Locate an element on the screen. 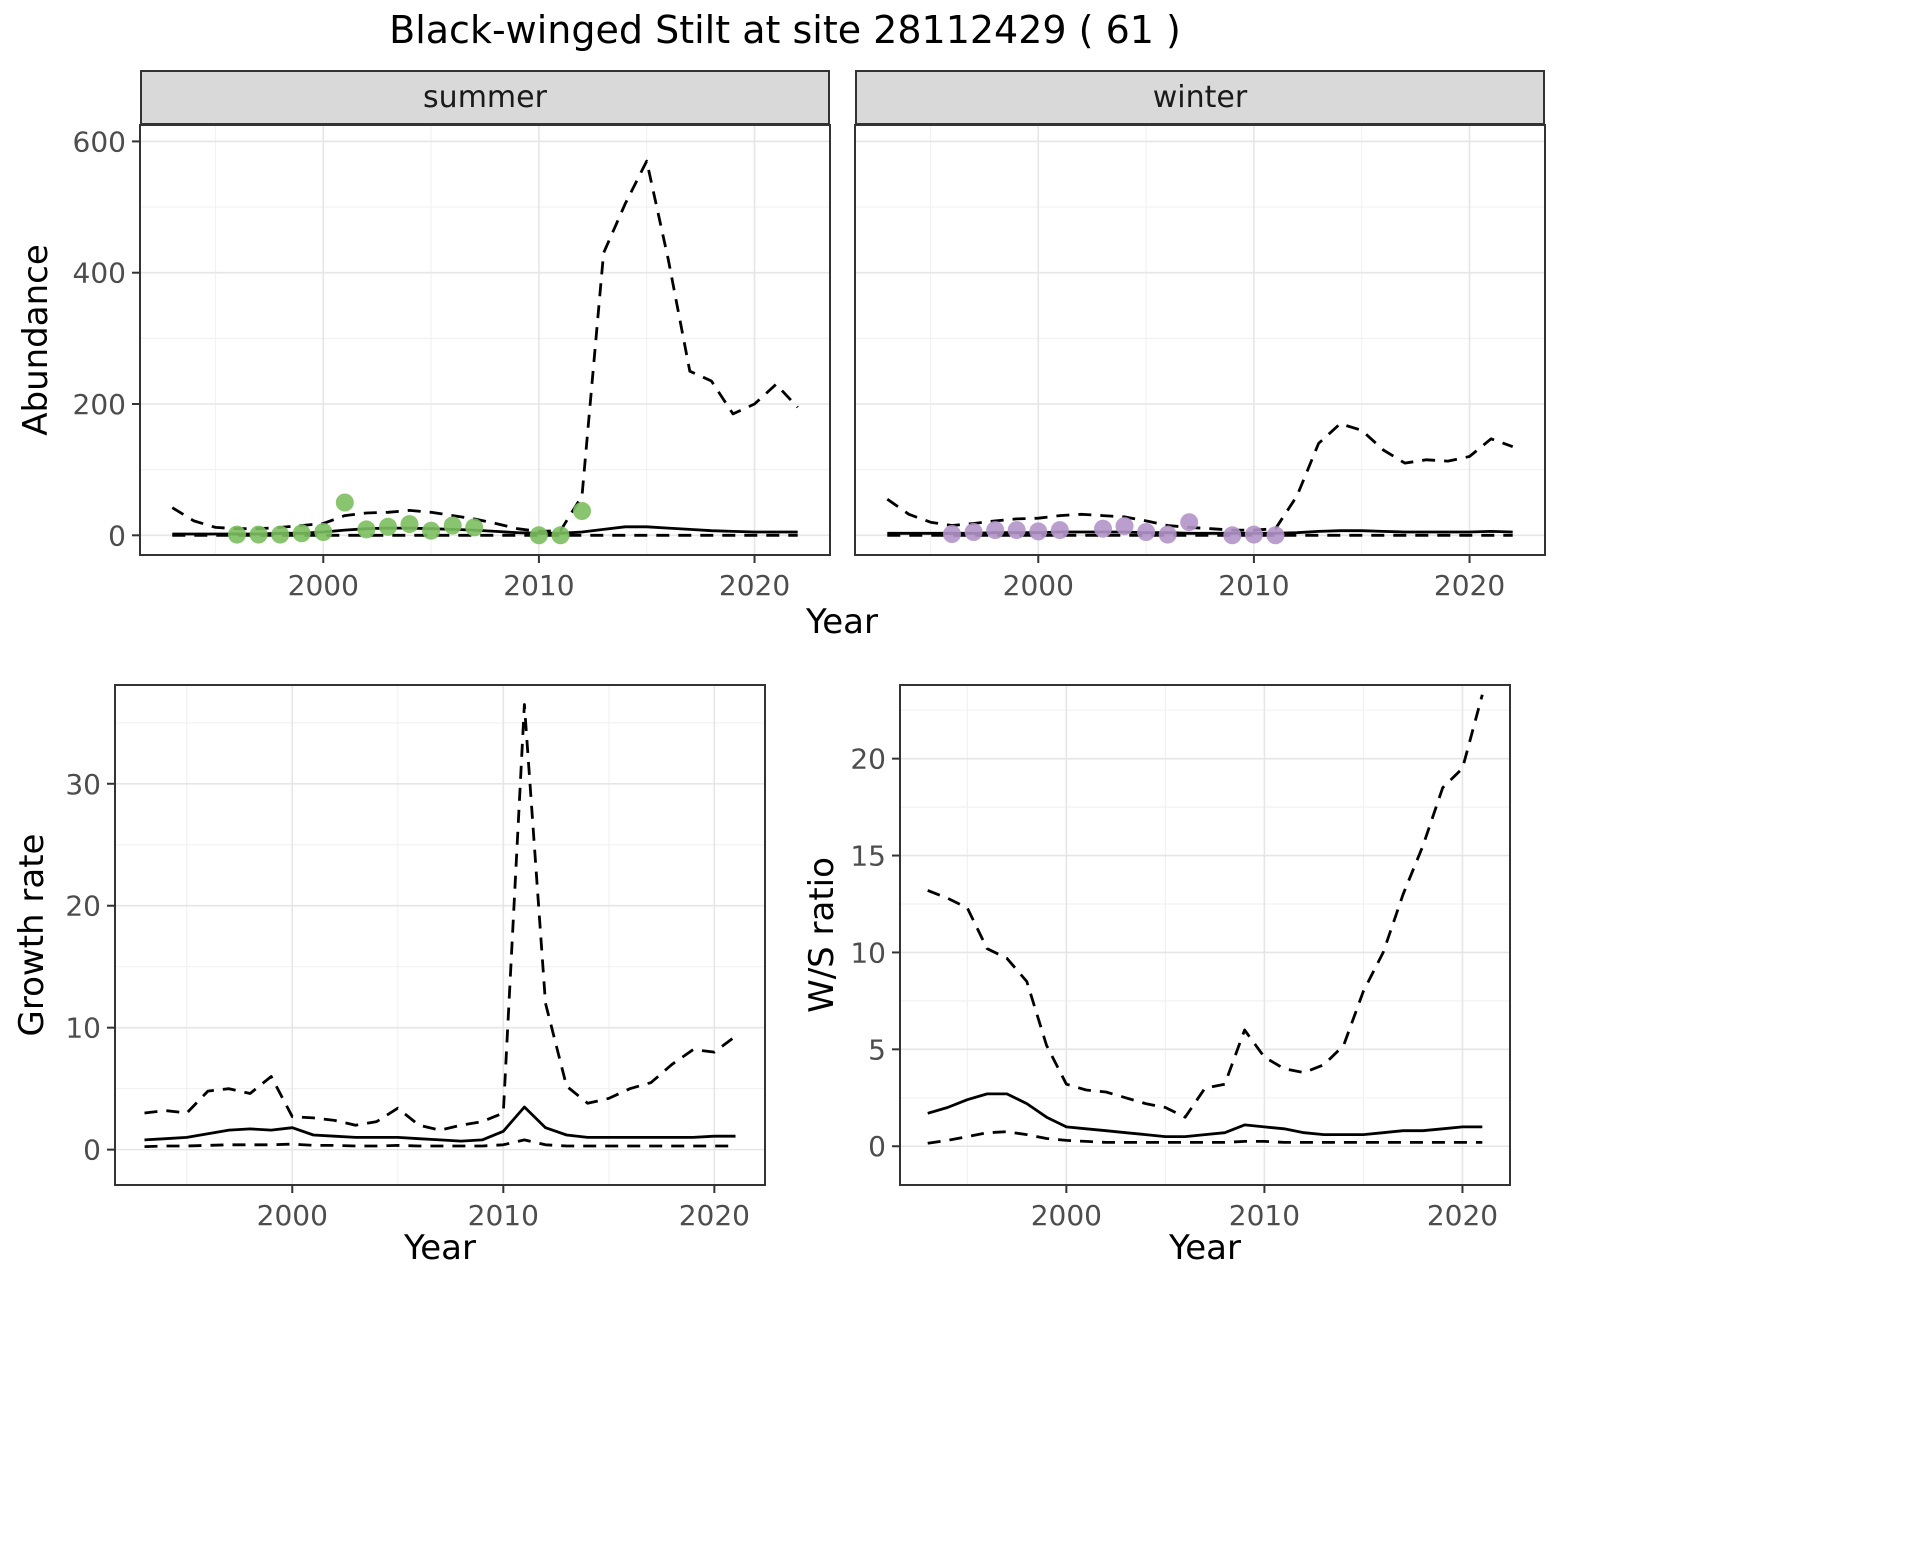 The height and width of the screenshot is (1560, 1920). chart-growth-rate: 2000 2010 2020 0 10 20 30 is located at coordinates (415, 958).